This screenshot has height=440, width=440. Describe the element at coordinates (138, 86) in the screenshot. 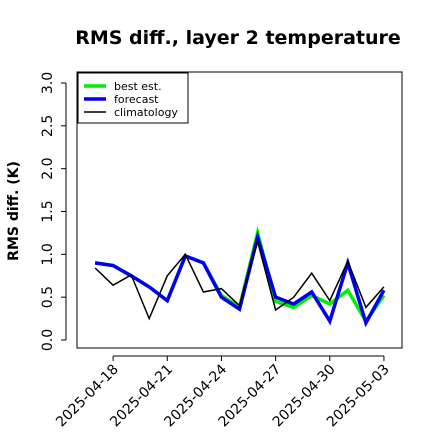

I see `legend-label: best est.` at that location.